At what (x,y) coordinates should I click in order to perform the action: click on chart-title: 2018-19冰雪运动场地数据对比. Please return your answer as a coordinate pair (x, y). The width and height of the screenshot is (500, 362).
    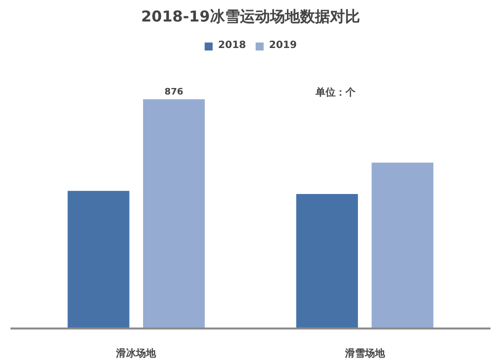
    Looking at the image, I should click on (250, 17).